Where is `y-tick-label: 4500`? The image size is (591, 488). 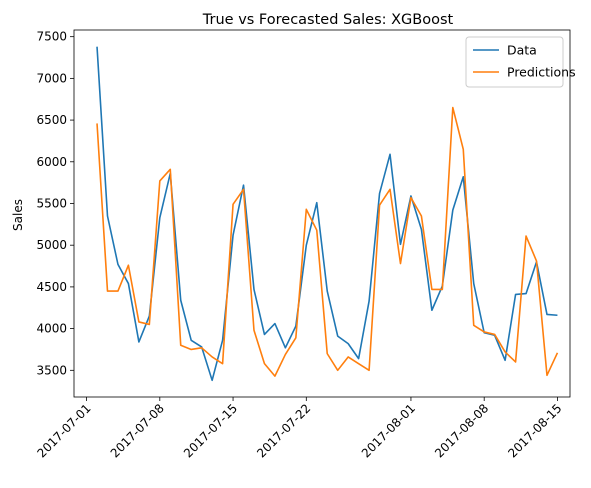 y-tick-label: 4500 is located at coordinates (51, 287).